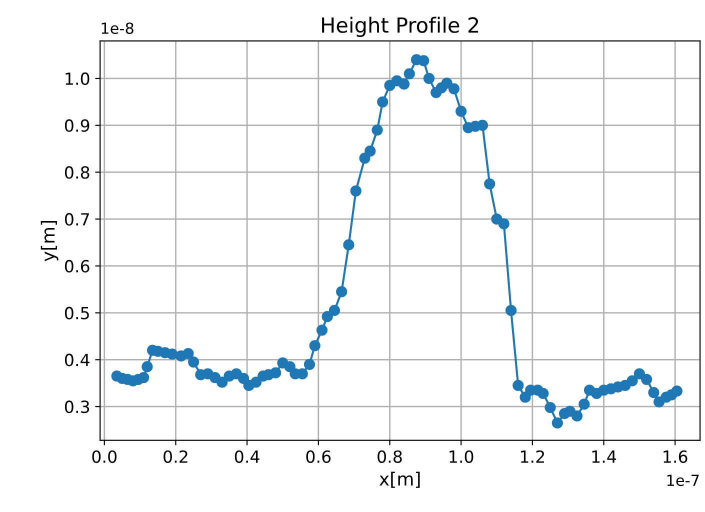 The width and height of the screenshot is (705, 512). I want to click on chart-title: Height Profile 2, so click(400, 26).